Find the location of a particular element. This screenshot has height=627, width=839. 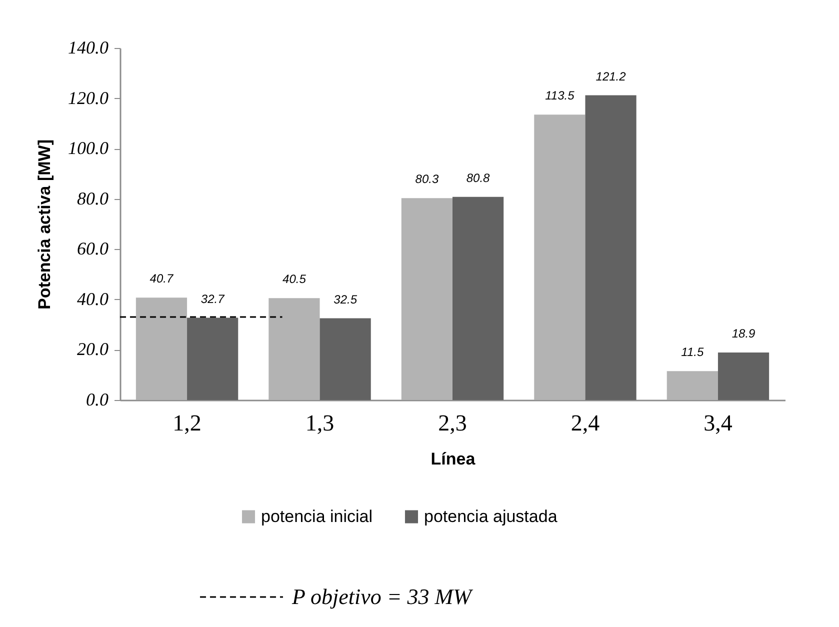

x-tick-label: 3,4 is located at coordinates (718, 423).